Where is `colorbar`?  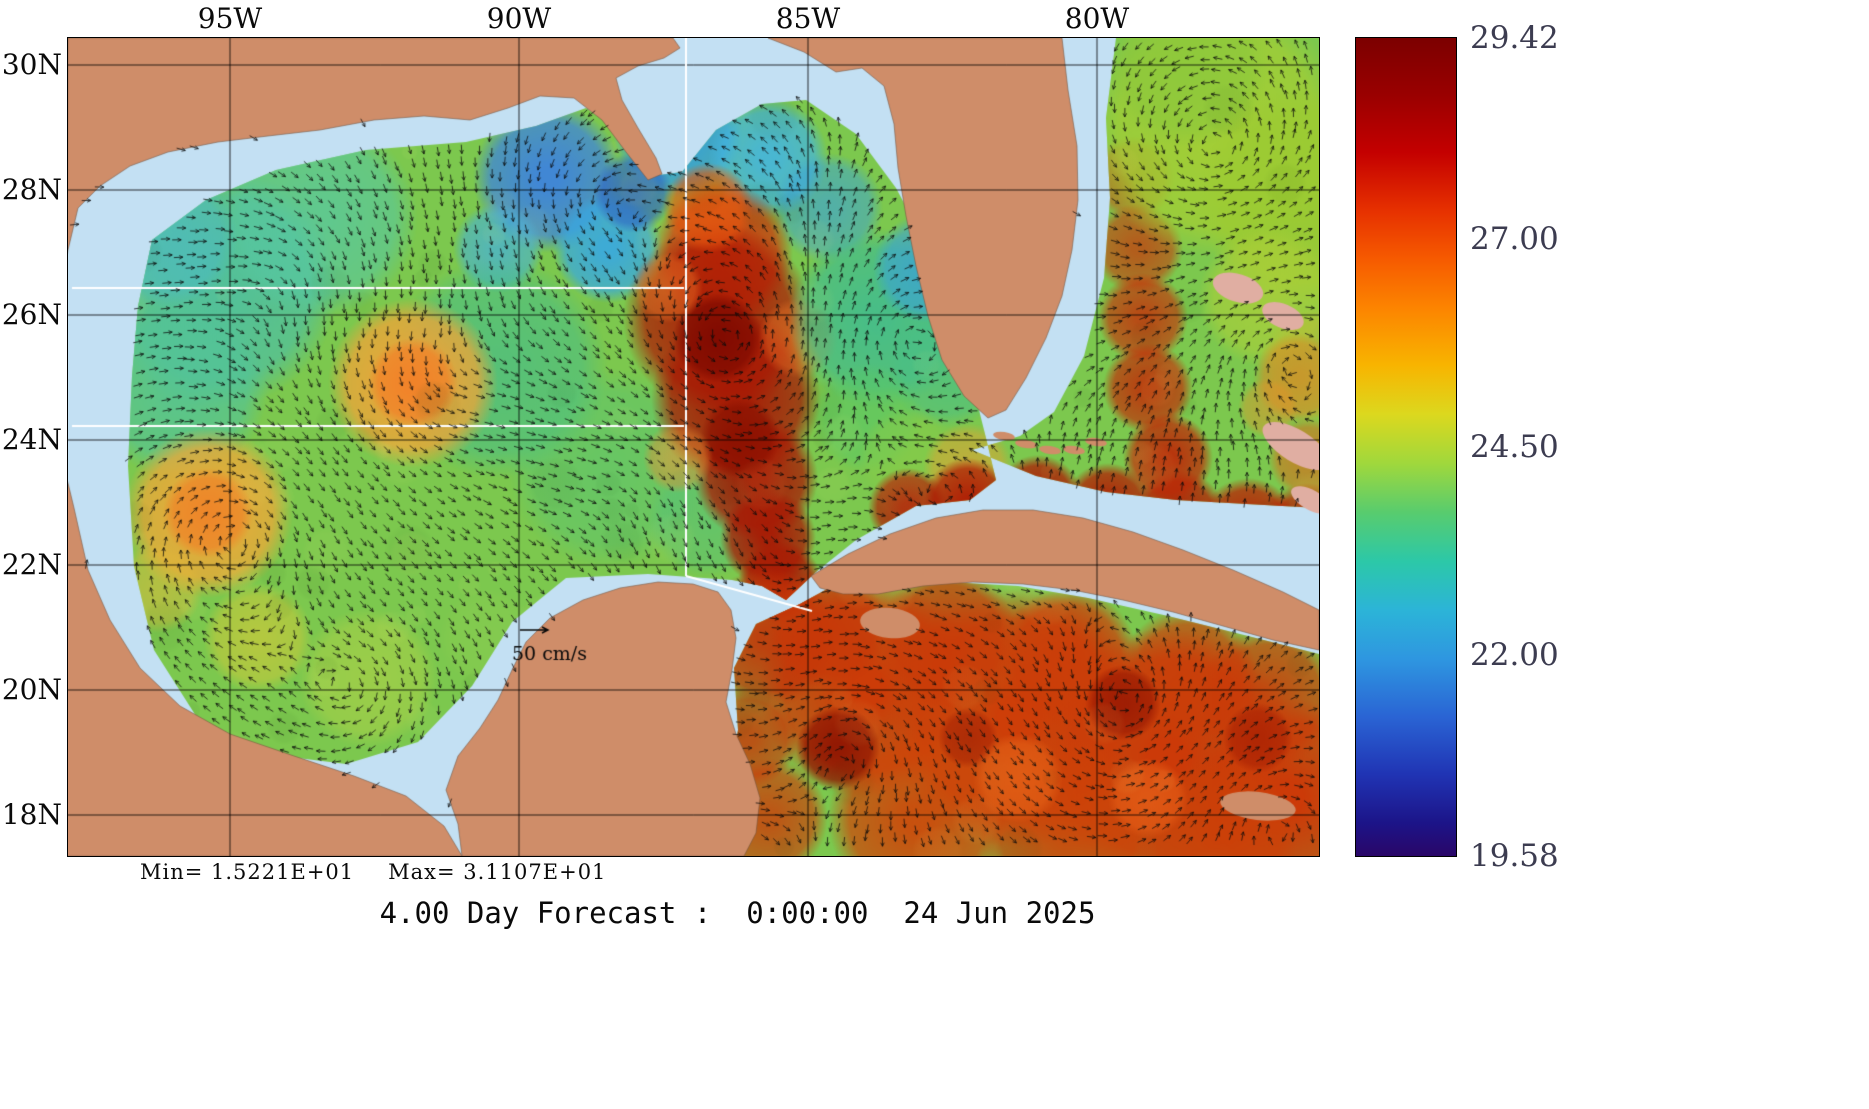
colorbar is located at coordinates (1406, 447).